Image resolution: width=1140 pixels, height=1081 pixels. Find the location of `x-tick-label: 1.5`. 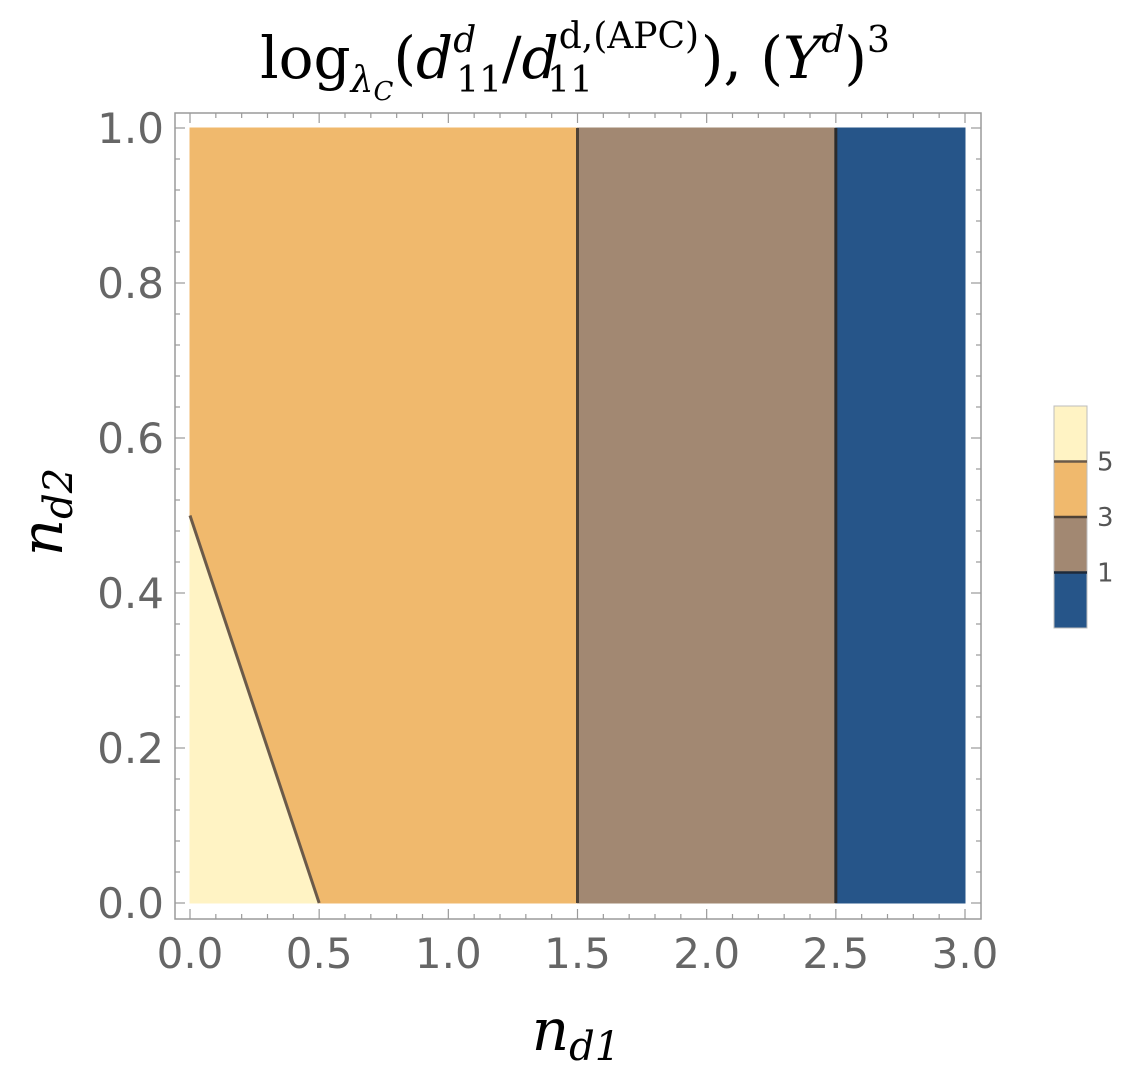

x-tick-label: 1.5 is located at coordinates (577, 953).